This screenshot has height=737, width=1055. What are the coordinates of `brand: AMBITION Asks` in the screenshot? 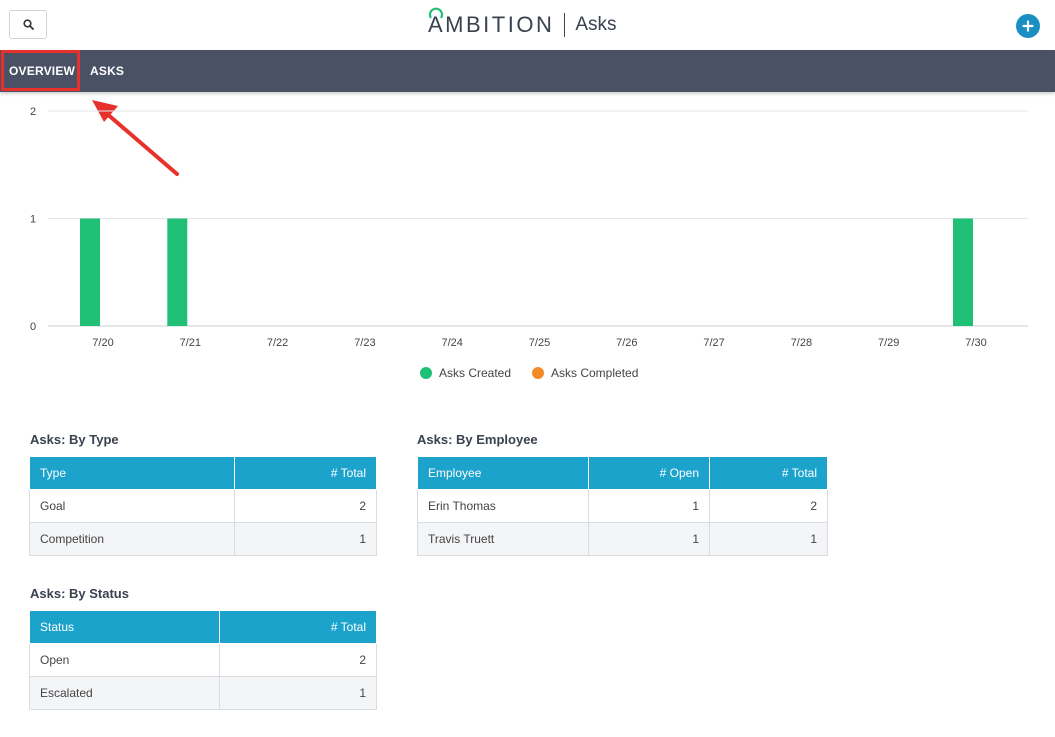 It's located at (522, 23).